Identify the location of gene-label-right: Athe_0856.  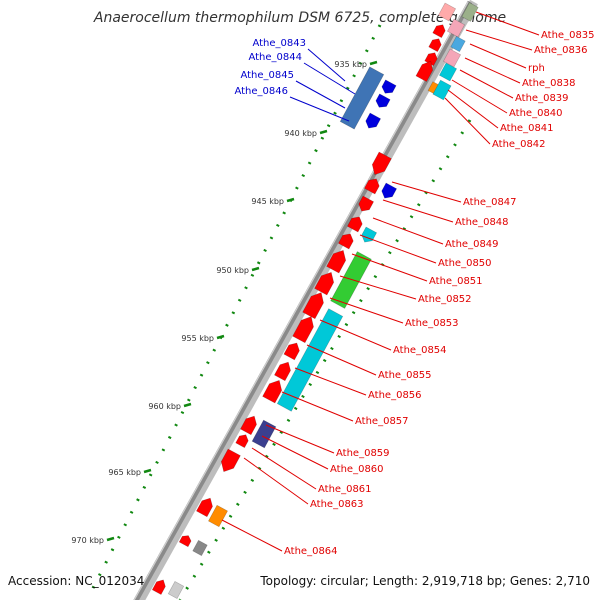
(395, 395).